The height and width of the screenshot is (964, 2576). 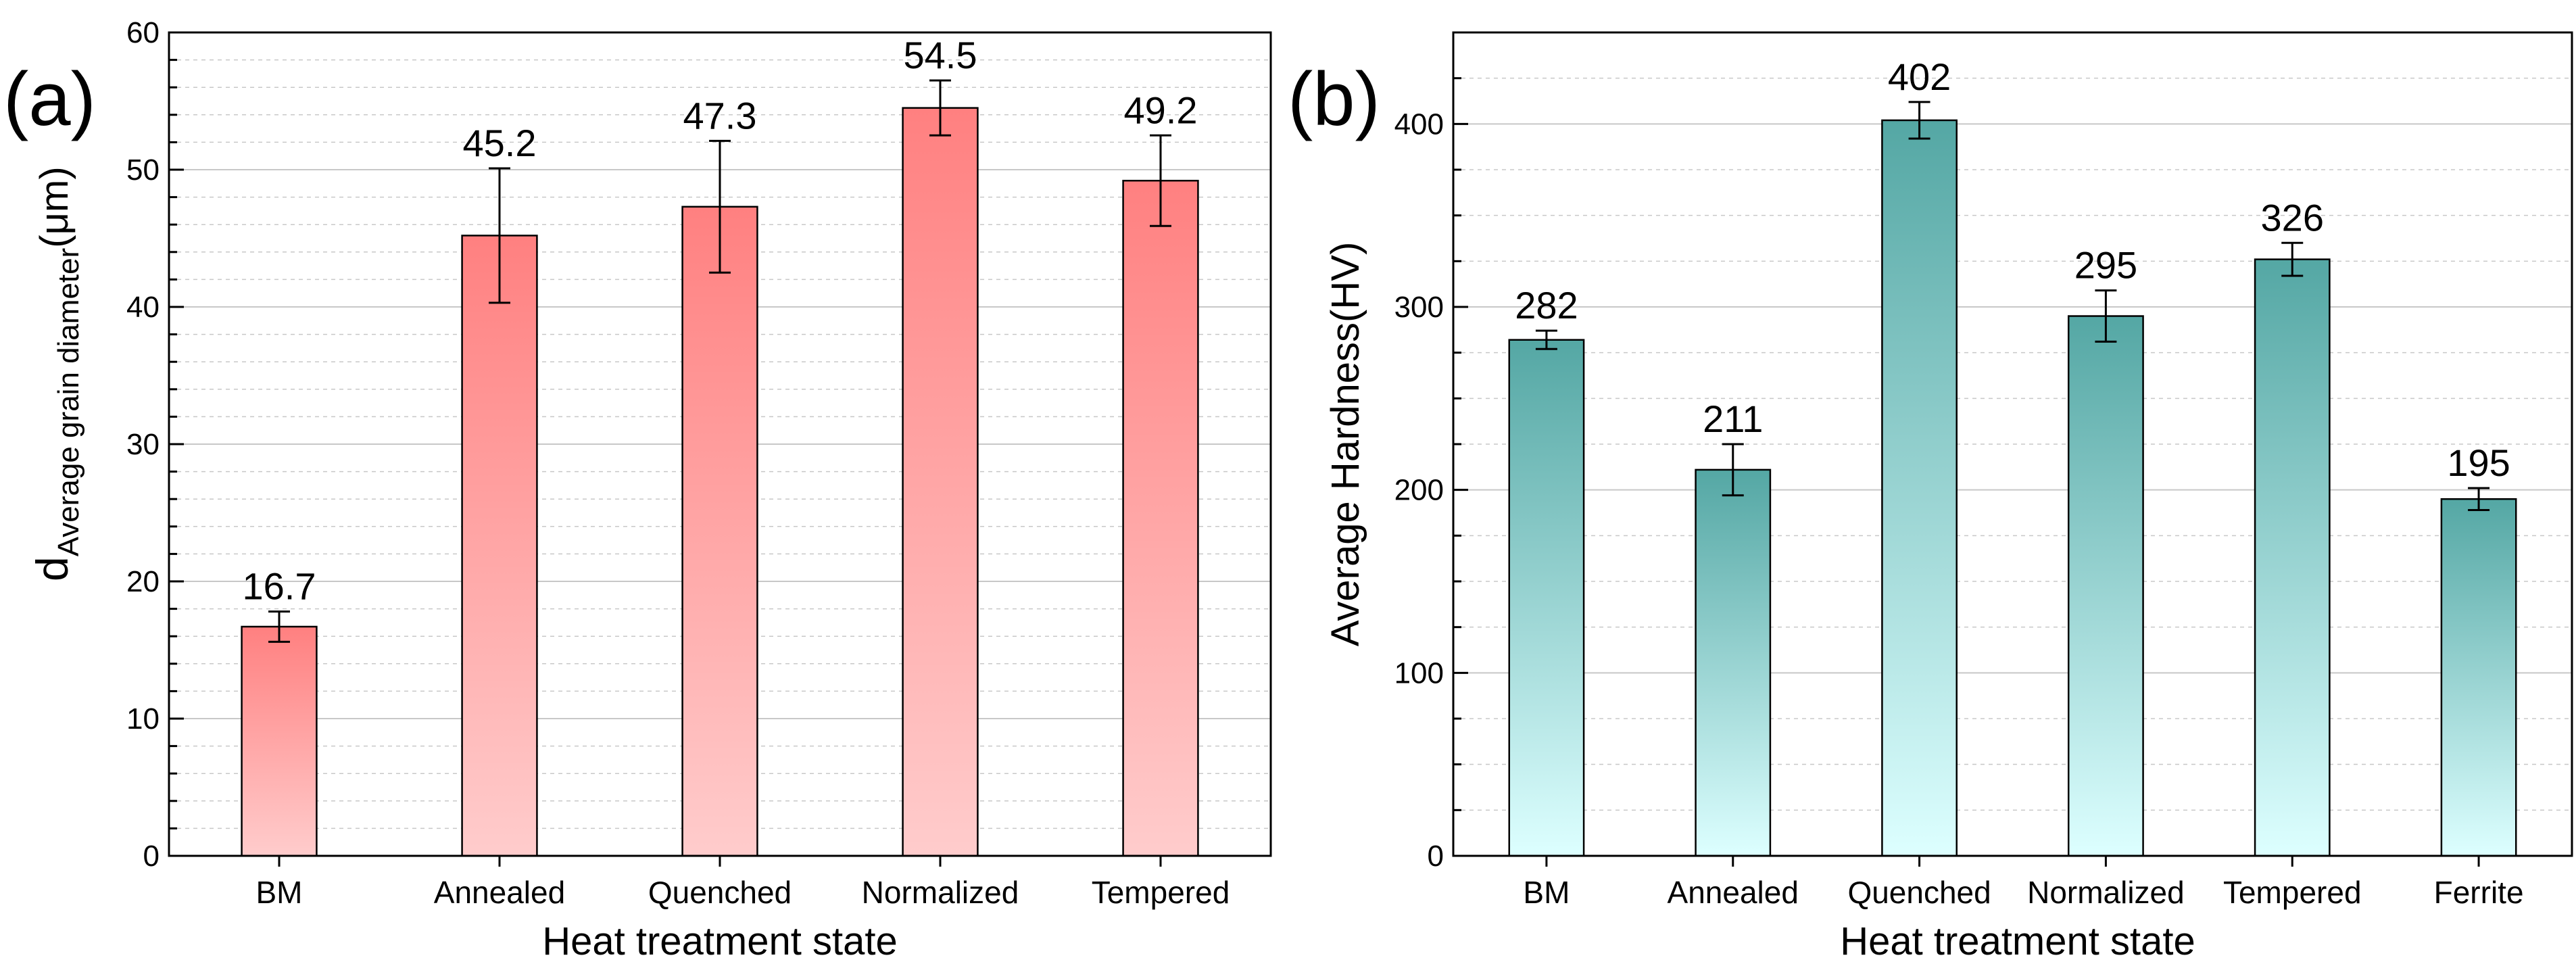 I want to click on x-tick-label: Ferrite, so click(x=2479, y=892).